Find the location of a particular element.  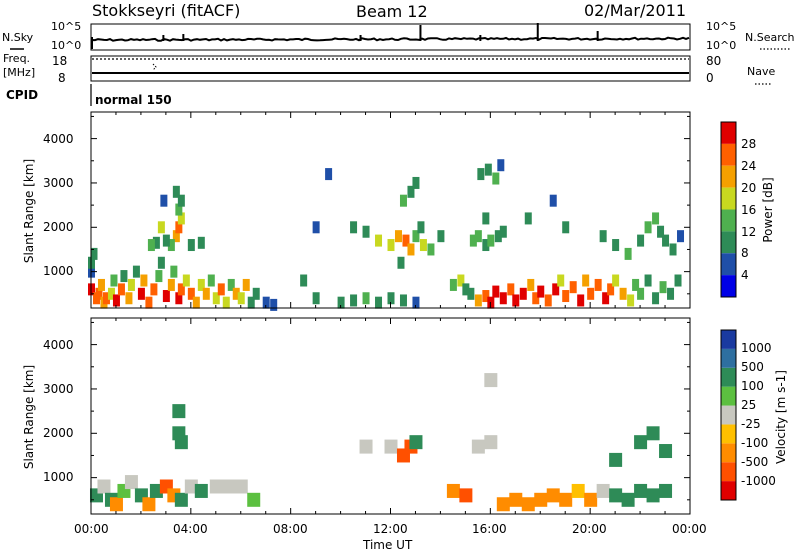

nave-tick-bottom: 0 is located at coordinates (710, 78).